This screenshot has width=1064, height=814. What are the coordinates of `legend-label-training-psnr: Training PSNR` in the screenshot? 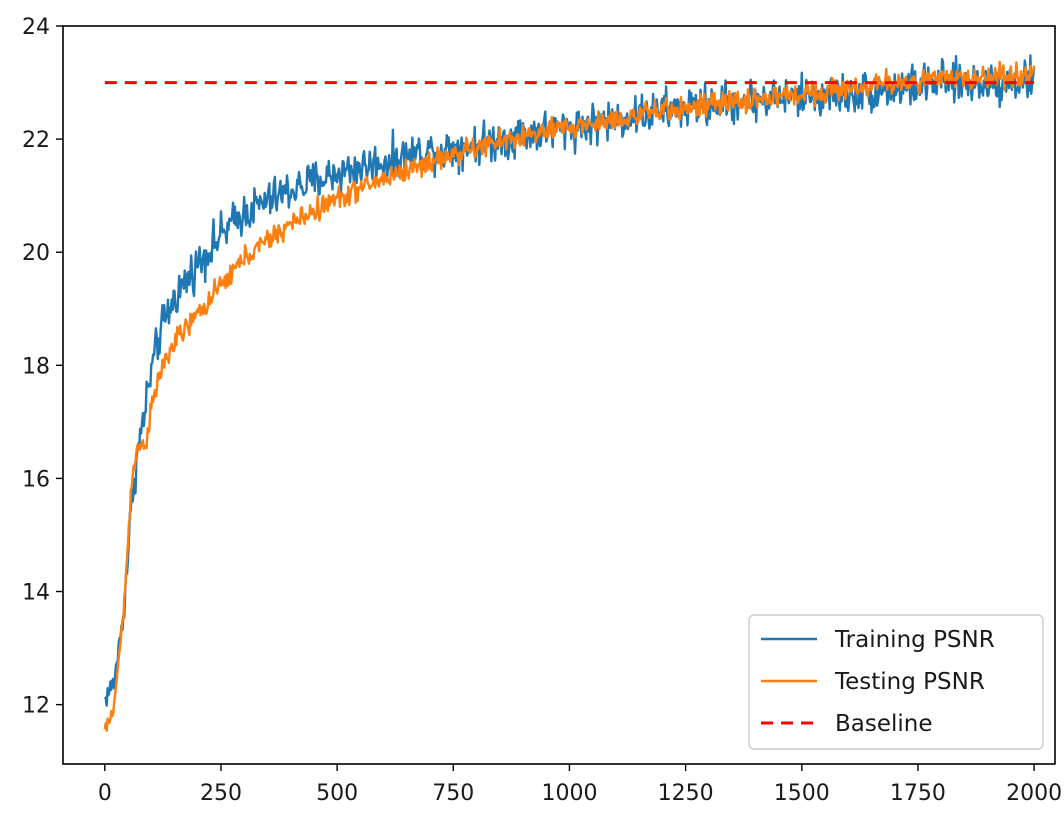 It's located at (914, 640).